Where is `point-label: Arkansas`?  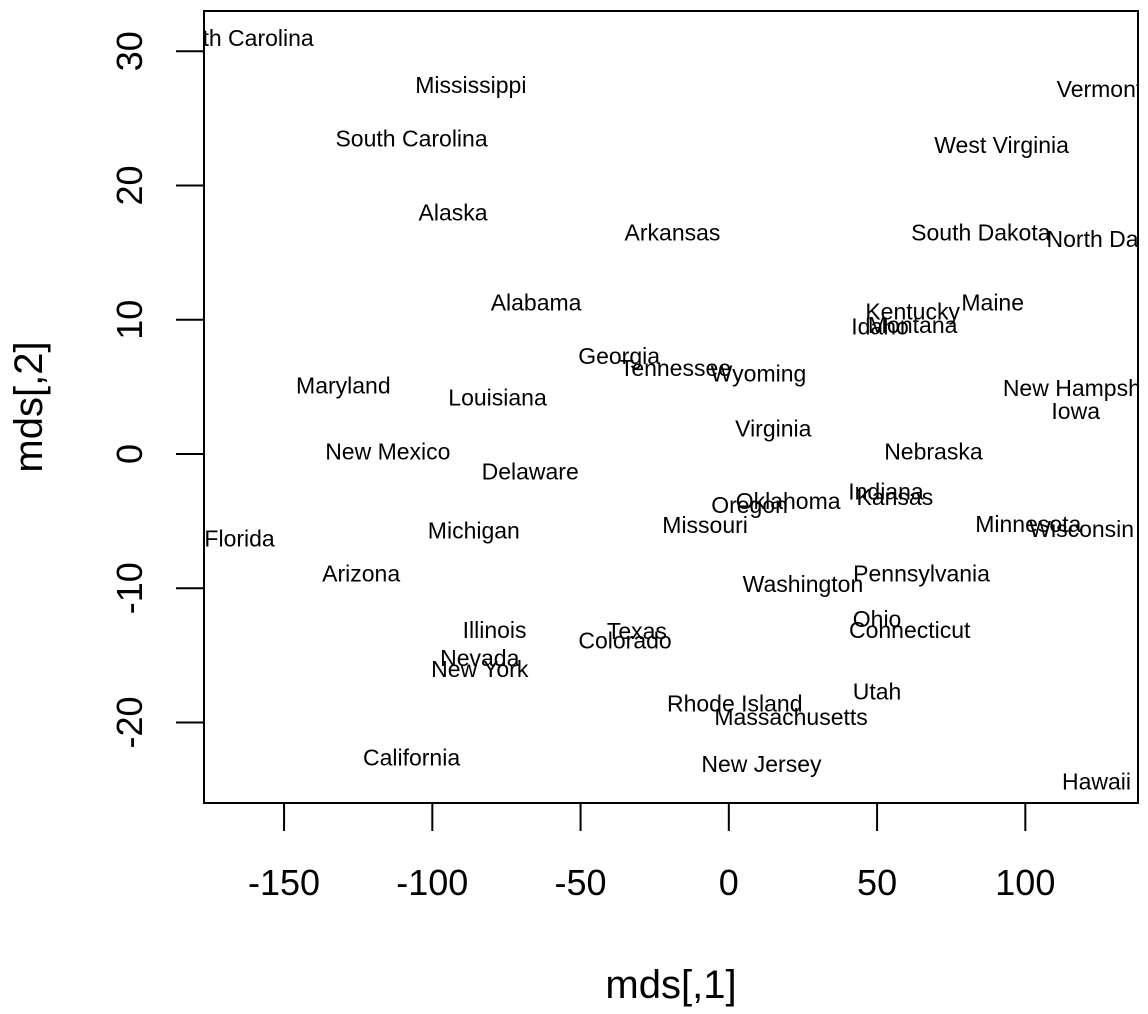 point-label: Arkansas is located at coordinates (673, 232).